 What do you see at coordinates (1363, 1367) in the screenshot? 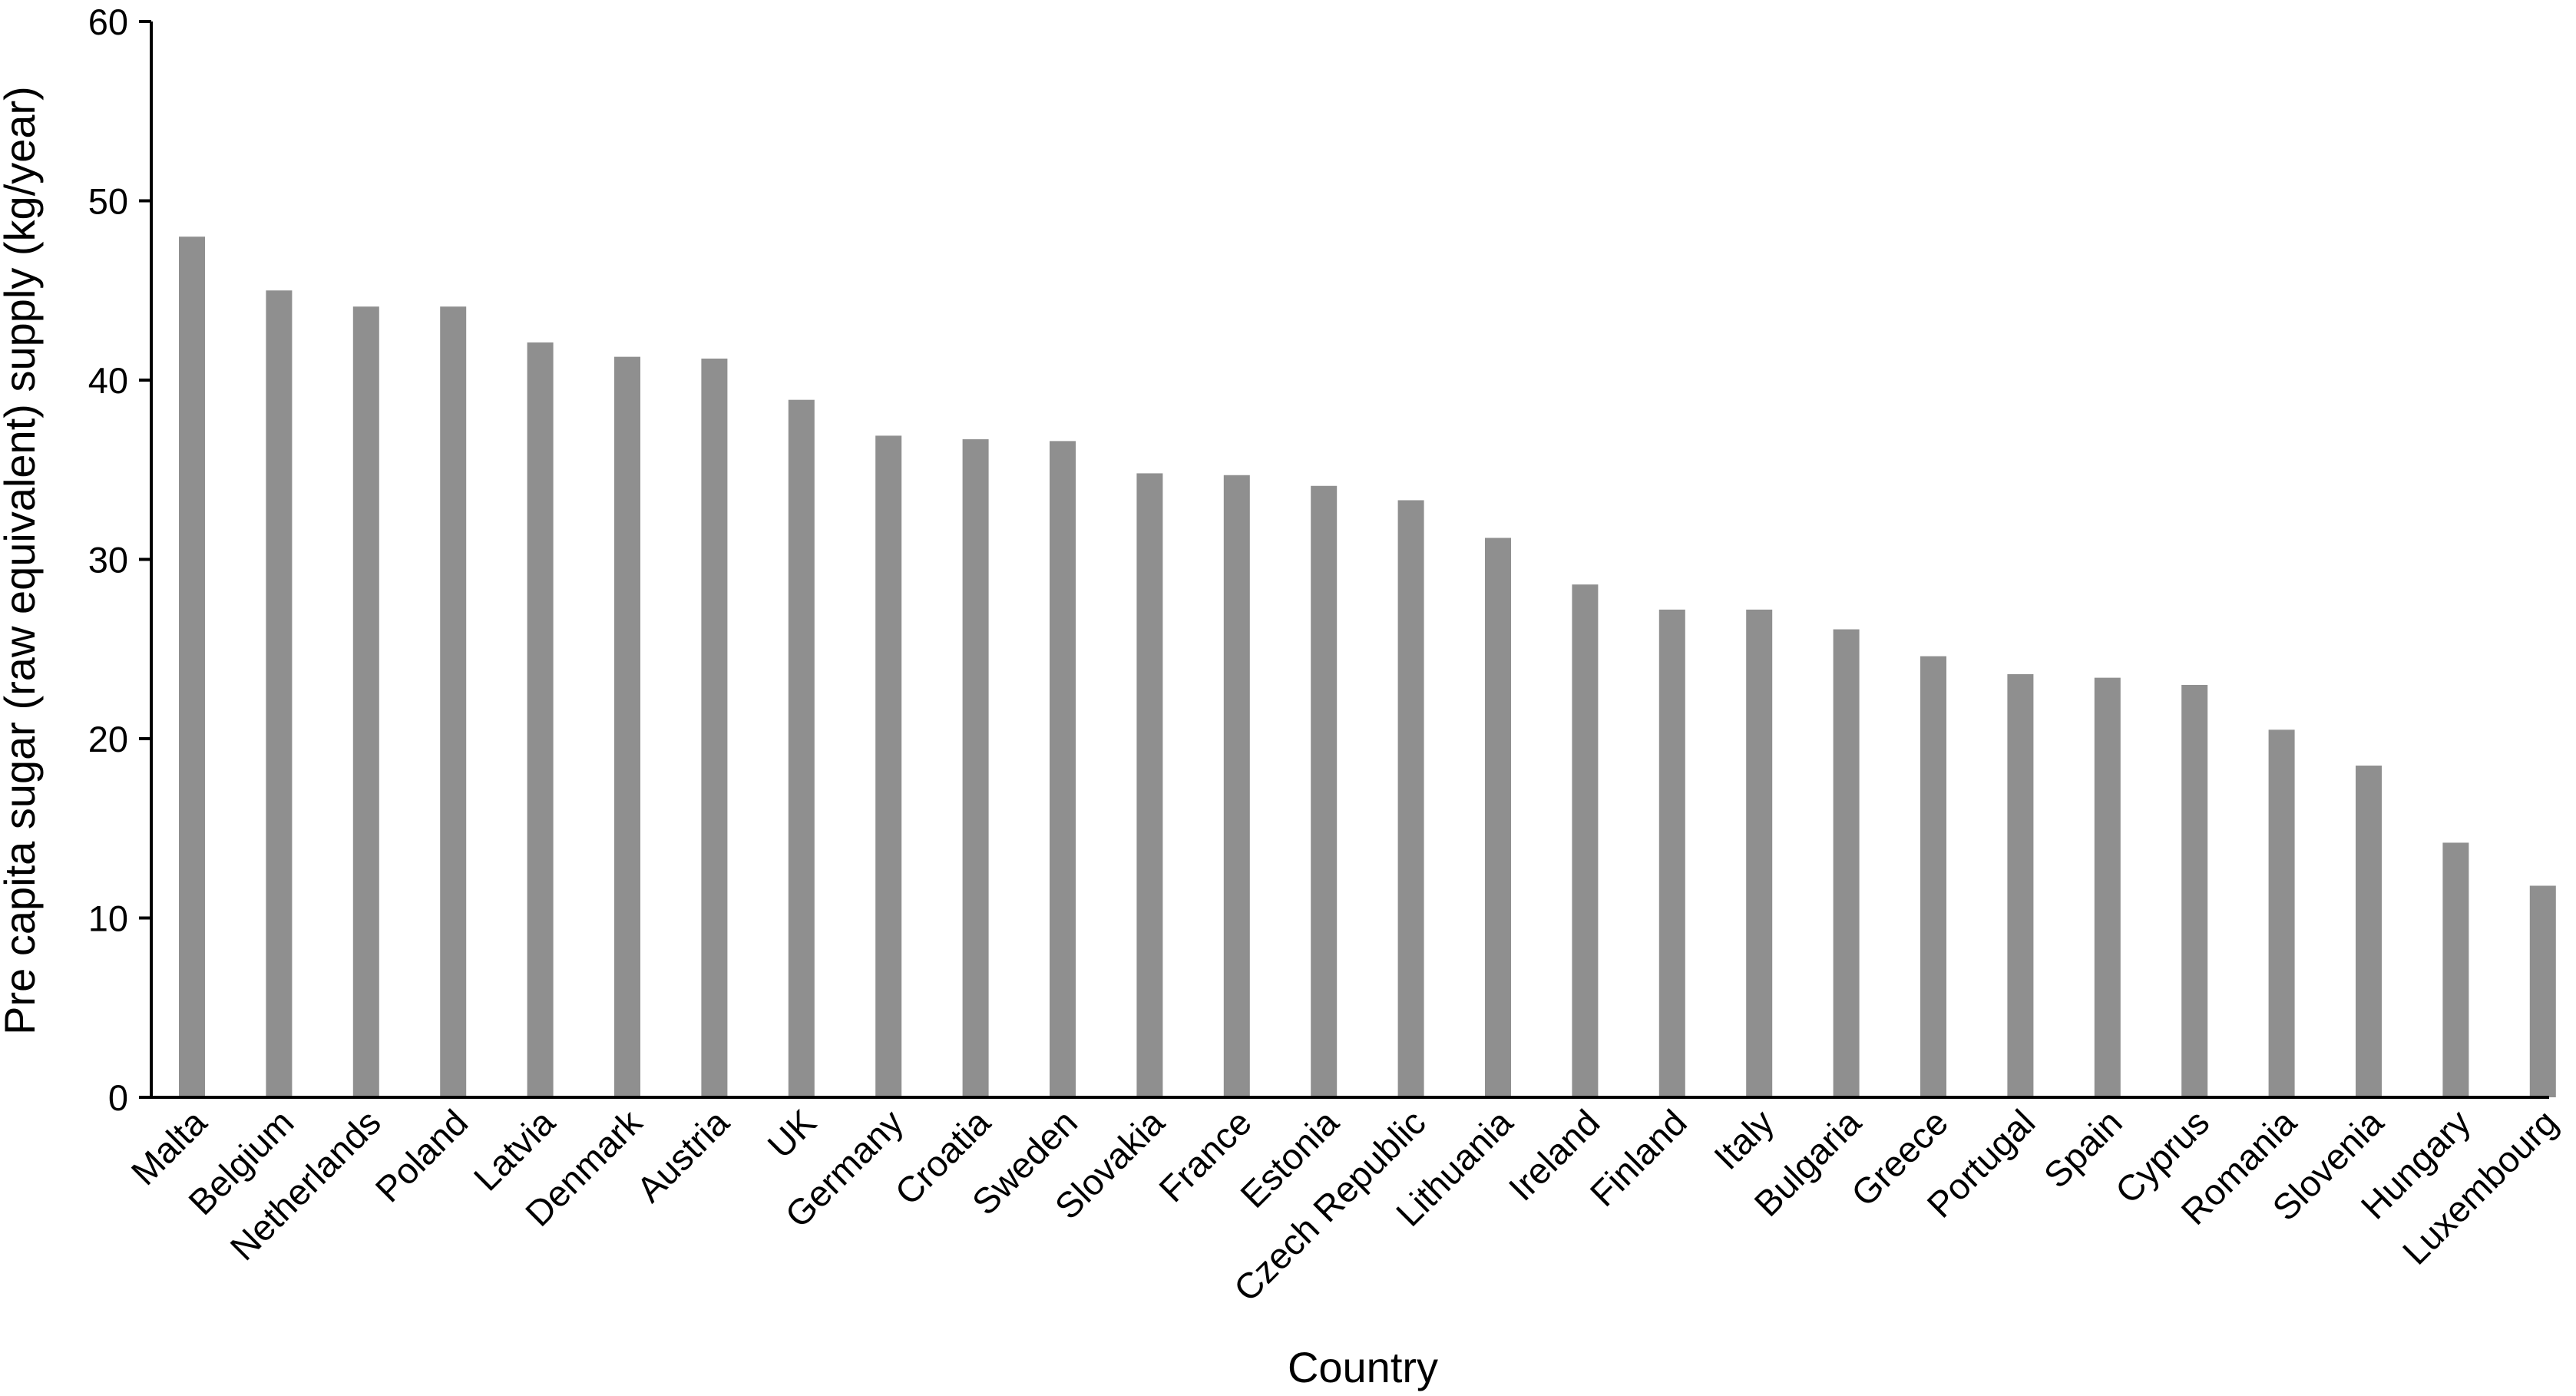
I see `x-axis-title: Country` at bounding box center [1363, 1367].